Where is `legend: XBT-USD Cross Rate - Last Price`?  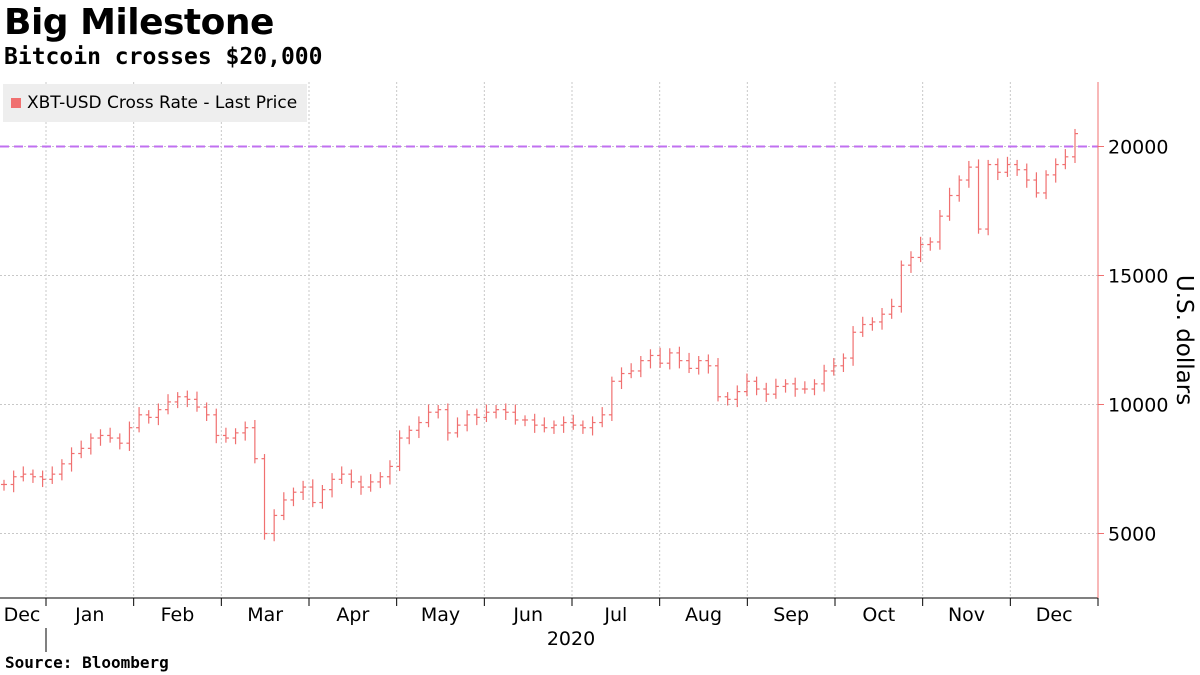
legend: XBT-USD Cross Rate - Last Price is located at coordinates (155, 103).